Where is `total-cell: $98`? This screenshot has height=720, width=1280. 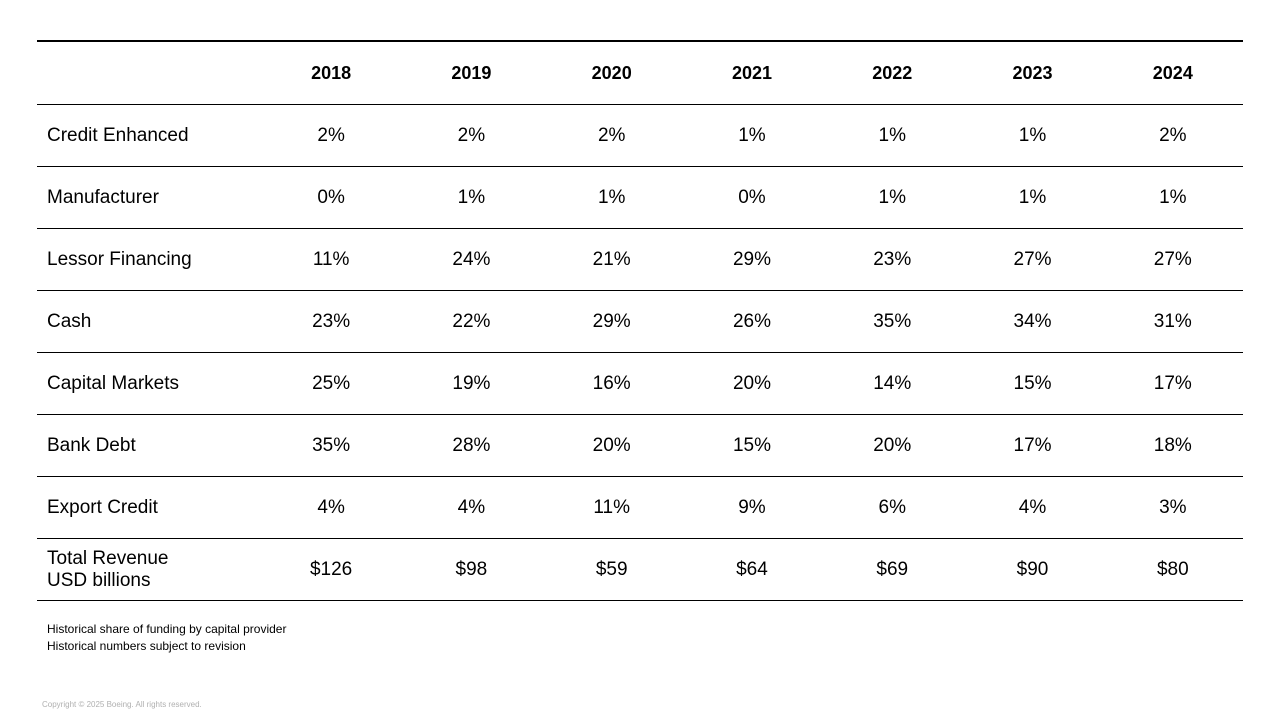
total-cell: $98 is located at coordinates (471, 569).